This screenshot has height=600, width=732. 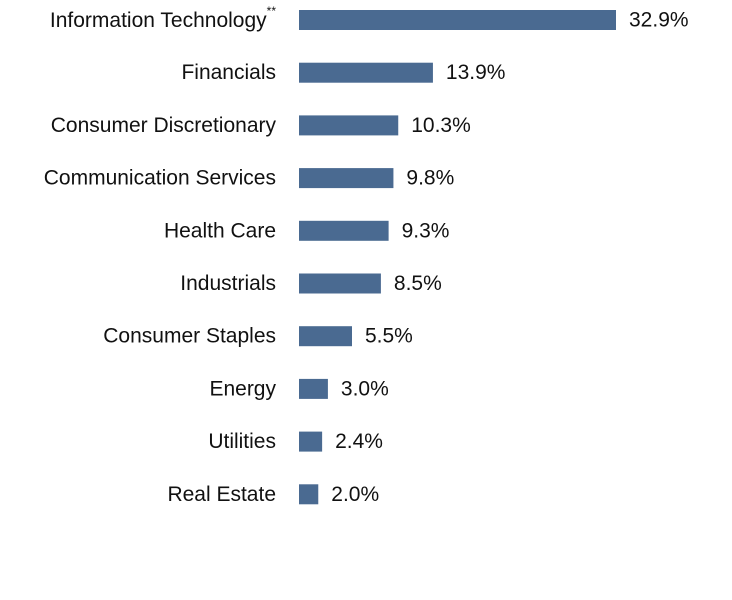 What do you see at coordinates (355, 494) in the screenshot?
I see `value-label: 2.0%` at bounding box center [355, 494].